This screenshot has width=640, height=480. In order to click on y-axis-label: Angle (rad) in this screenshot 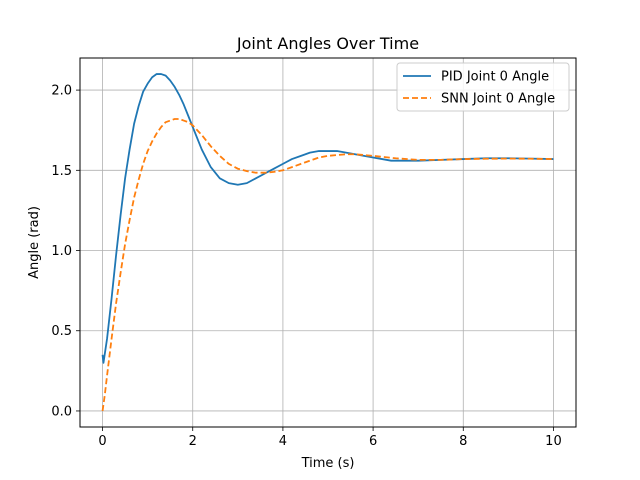, I will do `click(34, 242)`.